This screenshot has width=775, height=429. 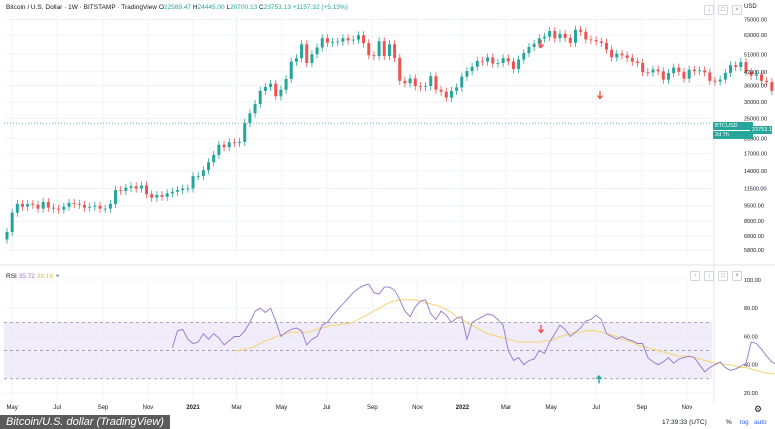 I want to click on rsi-arrow-icon, so click(x=599, y=379).